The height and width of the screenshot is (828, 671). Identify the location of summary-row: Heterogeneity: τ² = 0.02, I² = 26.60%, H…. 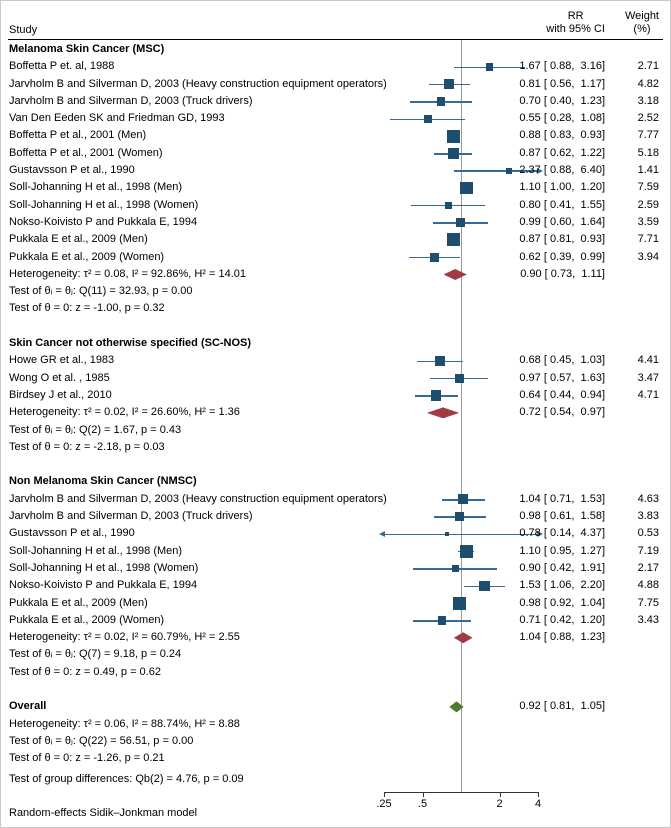
(335, 412).